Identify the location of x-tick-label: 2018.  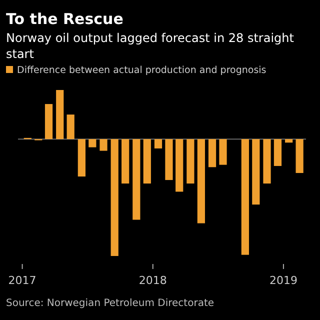
(152, 280).